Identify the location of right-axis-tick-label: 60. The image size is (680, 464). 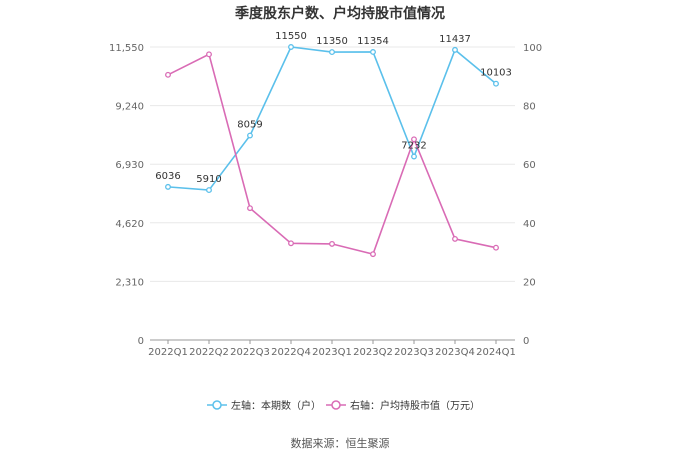
(529, 165).